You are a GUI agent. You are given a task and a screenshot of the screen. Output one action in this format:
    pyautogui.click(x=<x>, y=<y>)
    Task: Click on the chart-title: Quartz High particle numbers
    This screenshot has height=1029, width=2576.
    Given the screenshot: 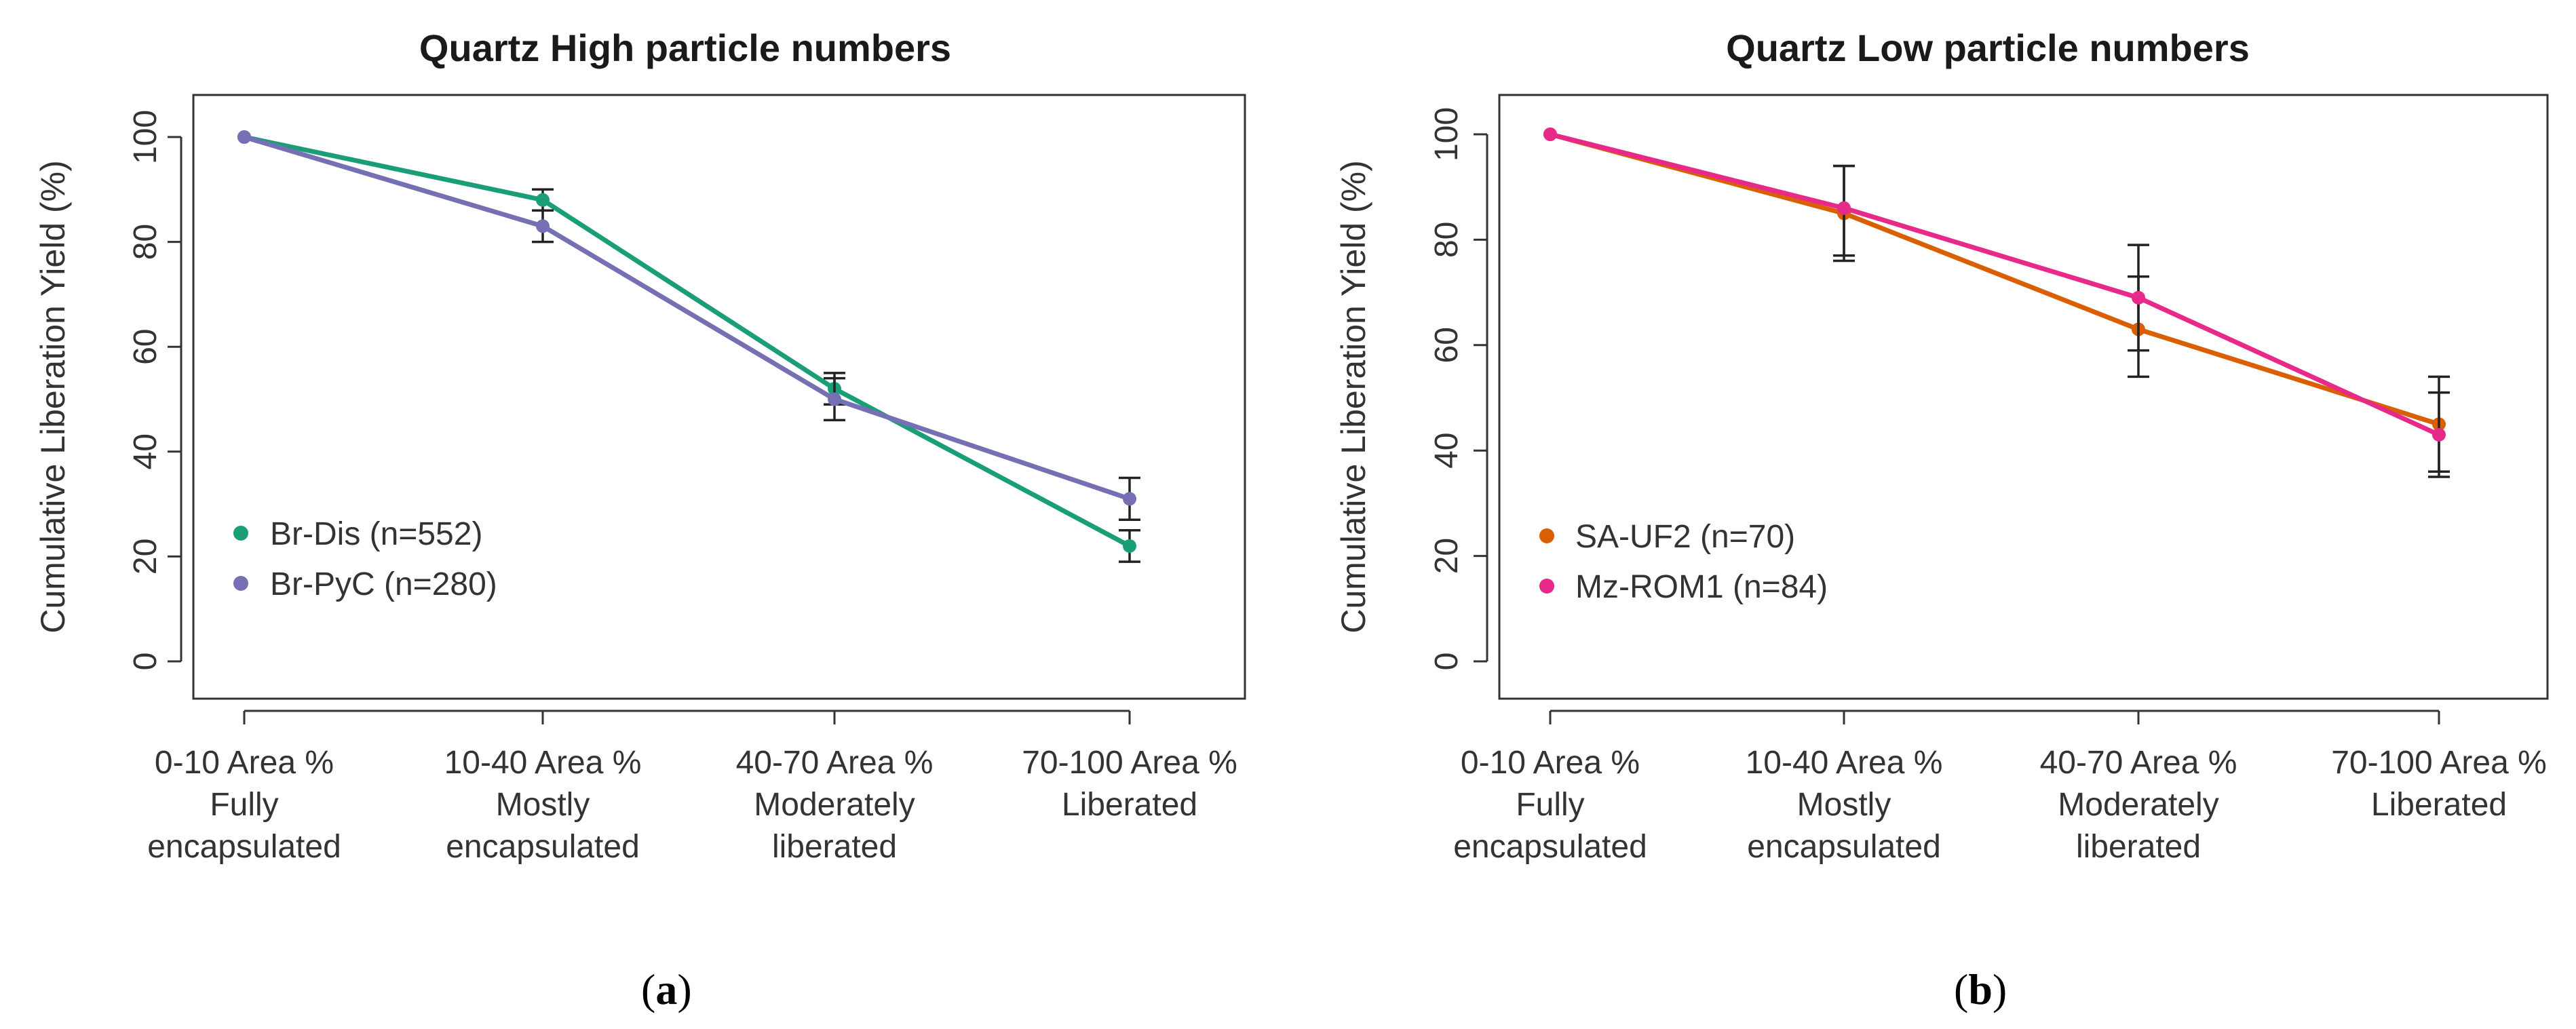 What is the action you would take?
    pyautogui.click(x=685, y=47)
    